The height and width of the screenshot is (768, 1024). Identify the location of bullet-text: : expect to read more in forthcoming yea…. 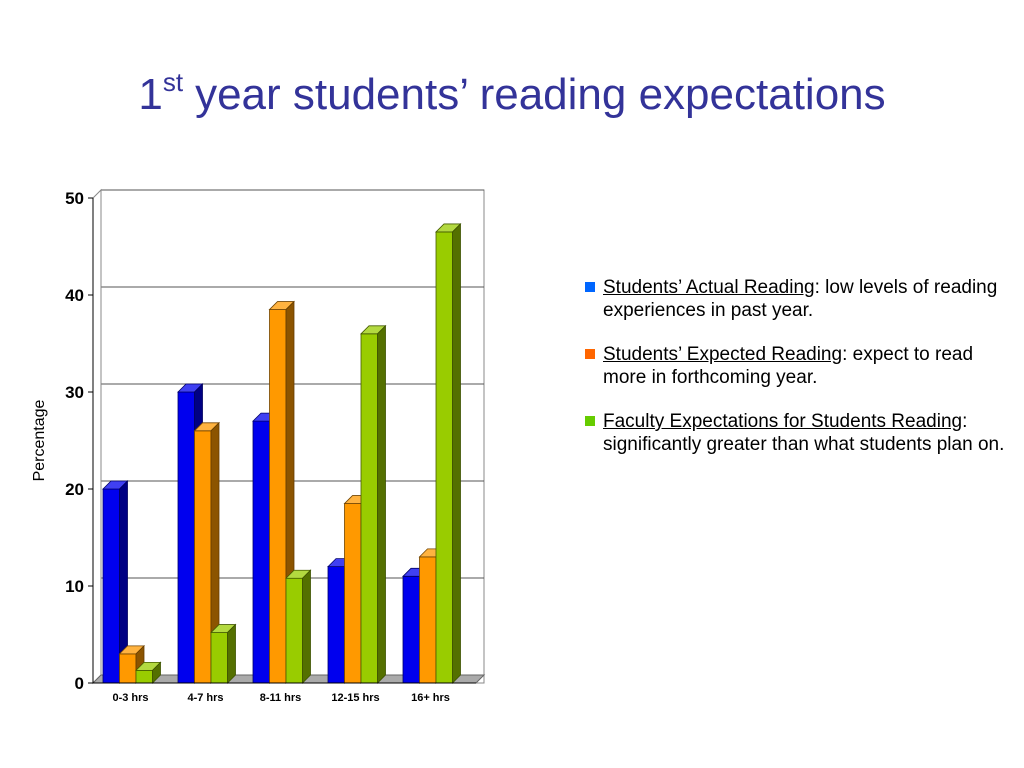
(788, 366).